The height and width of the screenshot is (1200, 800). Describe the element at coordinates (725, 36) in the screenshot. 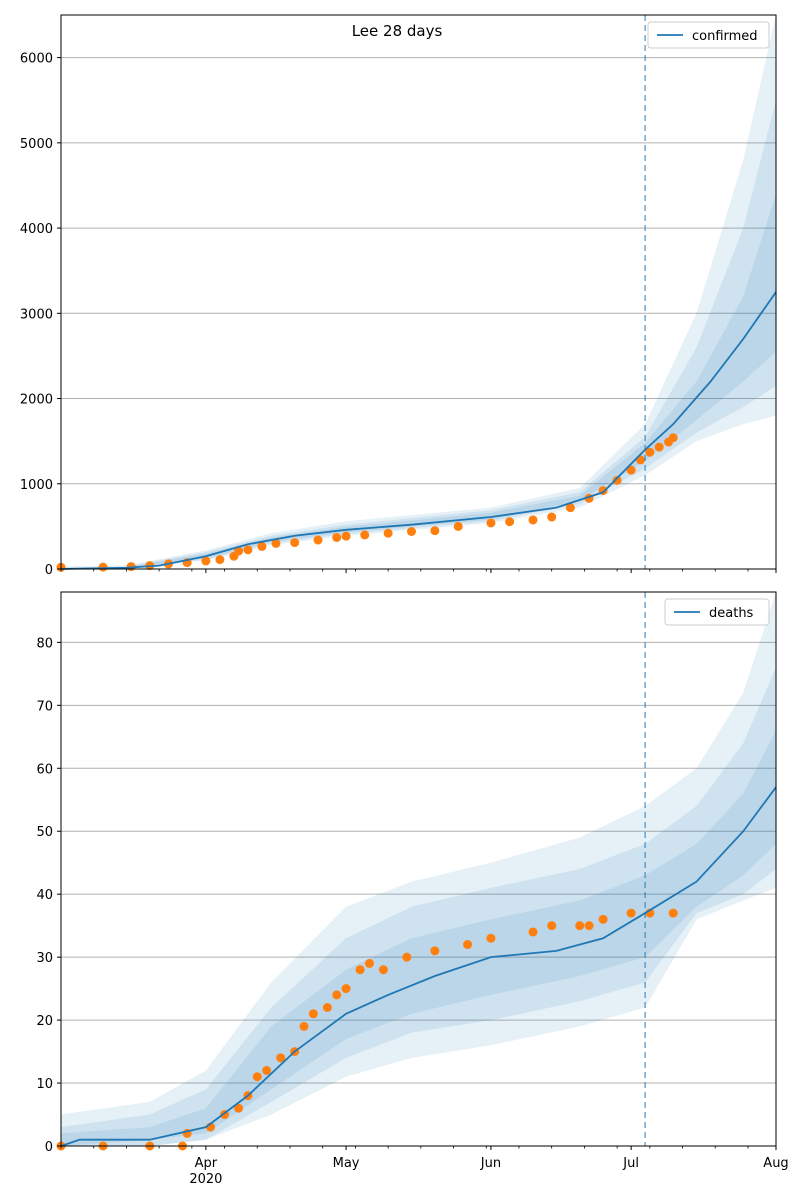

I see `confirmed-legend-label: confirmed` at that location.